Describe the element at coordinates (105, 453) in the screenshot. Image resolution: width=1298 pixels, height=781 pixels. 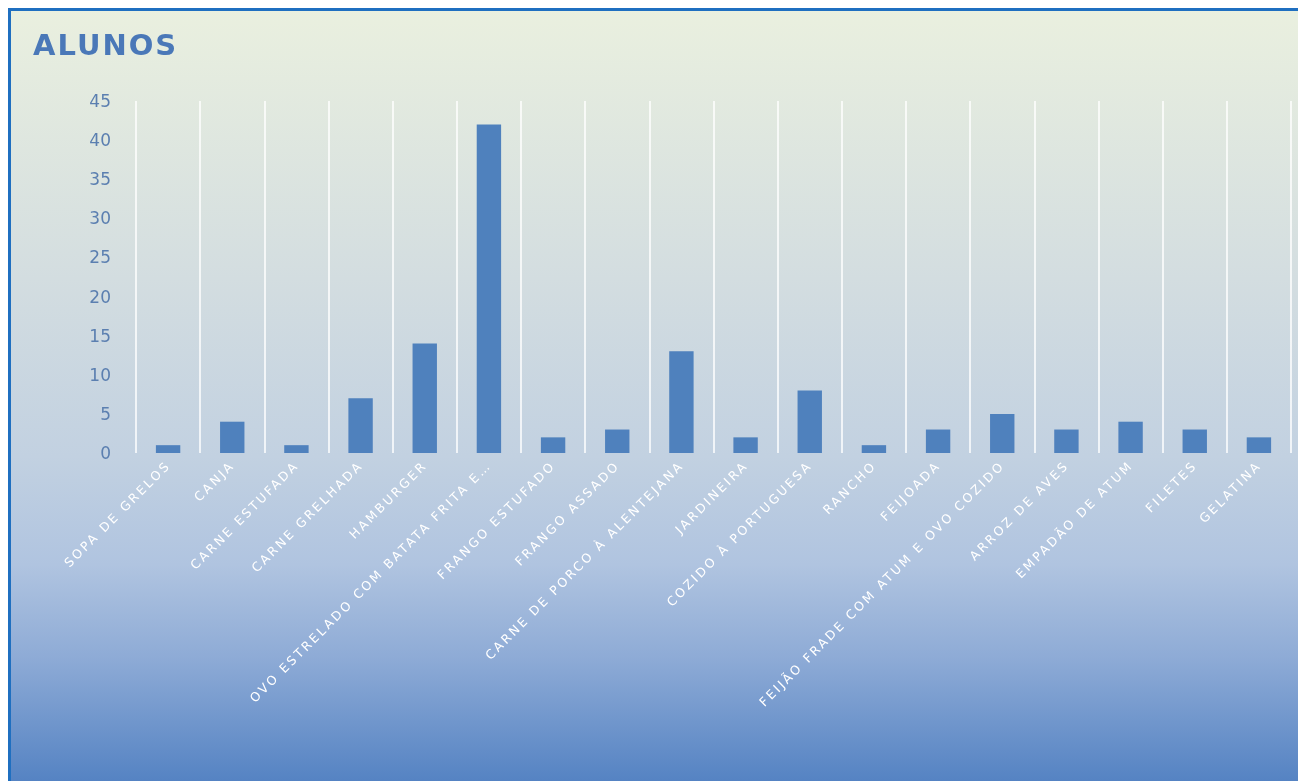
I see `y-tick-label: 0` at that location.